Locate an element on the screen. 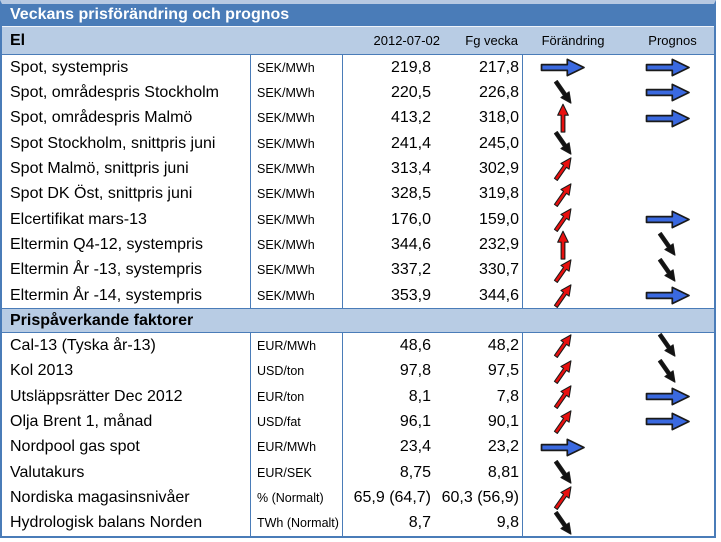  row-current-value: 328,5 is located at coordinates (410, 194).